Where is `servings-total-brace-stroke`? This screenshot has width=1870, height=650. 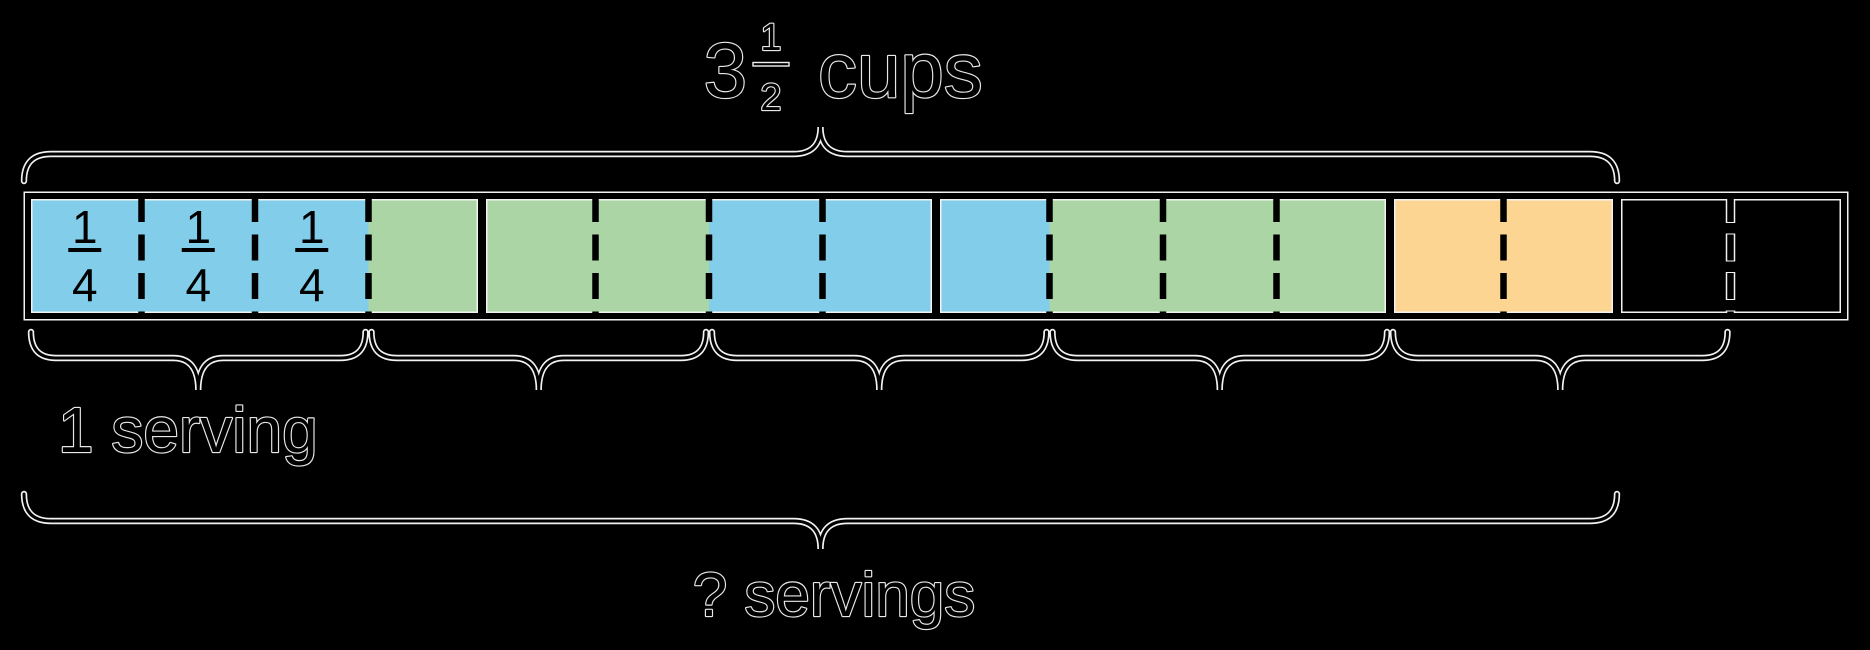
servings-total-brace-stroke is located at coordinates (820, 521).